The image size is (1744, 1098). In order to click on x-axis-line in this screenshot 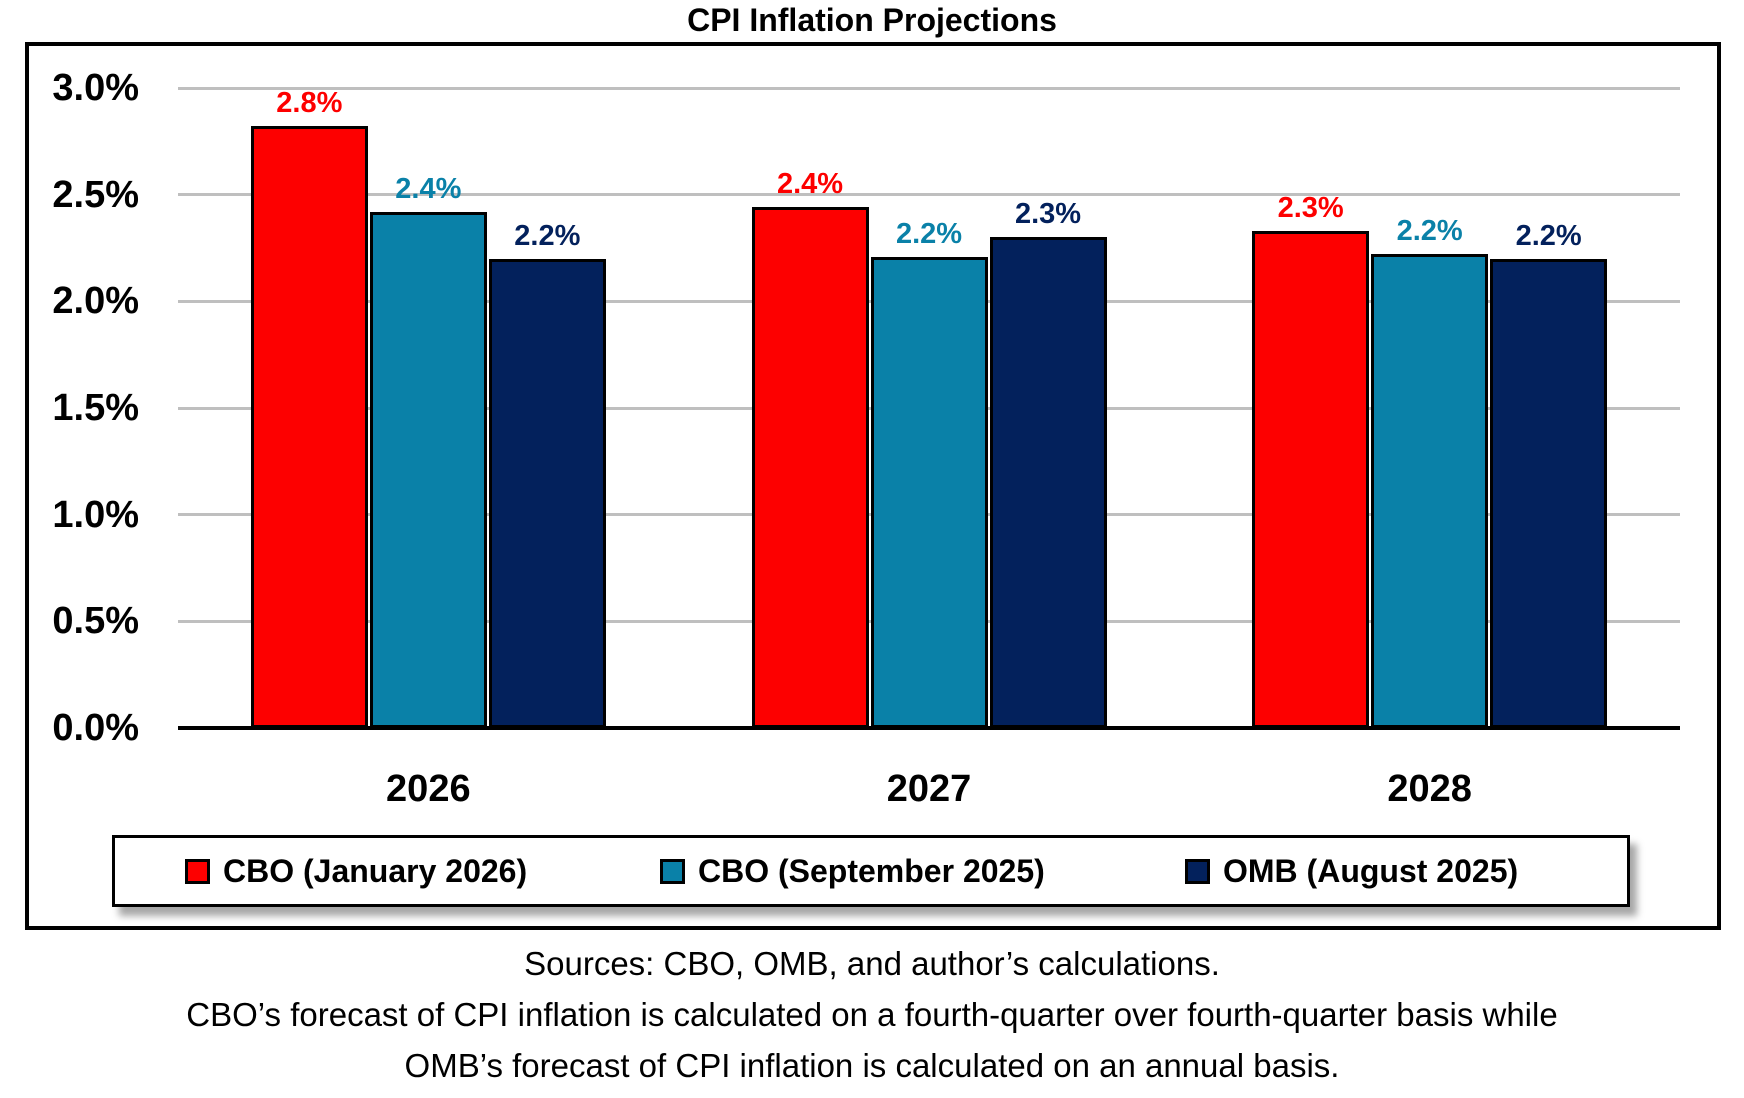, I will do `click(929, 728)`.